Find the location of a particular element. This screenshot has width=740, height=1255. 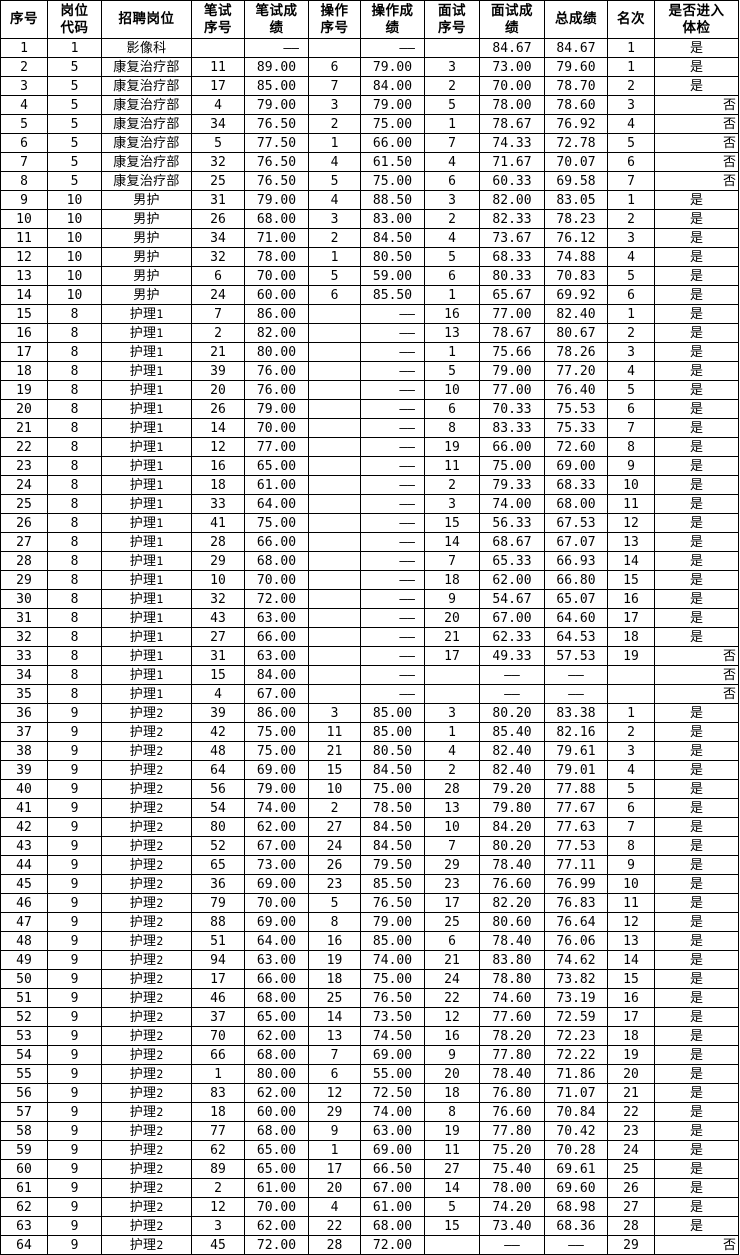

cell-interview_no: 16 is located at coordinates (452, 1036).